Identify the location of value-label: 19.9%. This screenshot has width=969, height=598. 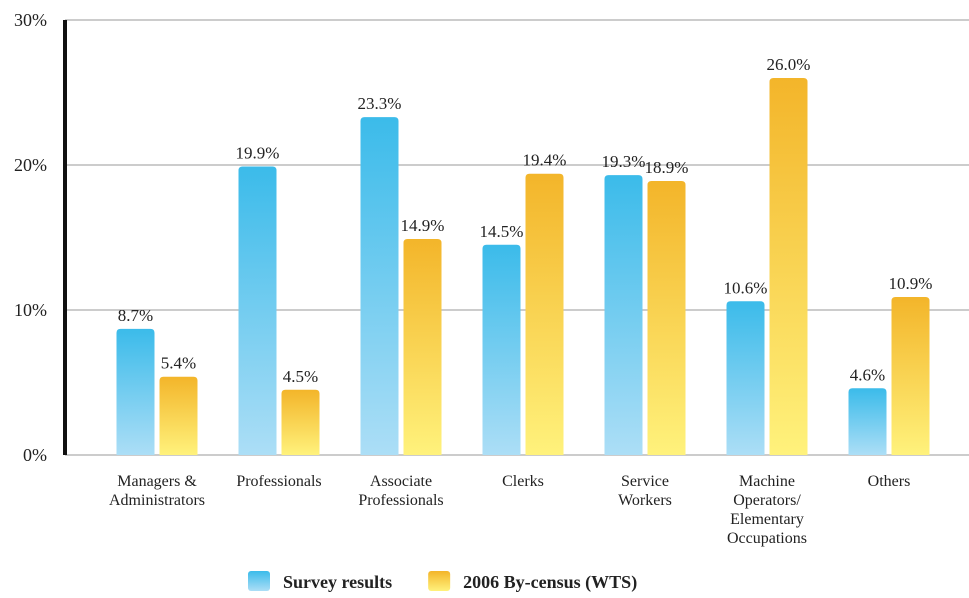
(258, 152).